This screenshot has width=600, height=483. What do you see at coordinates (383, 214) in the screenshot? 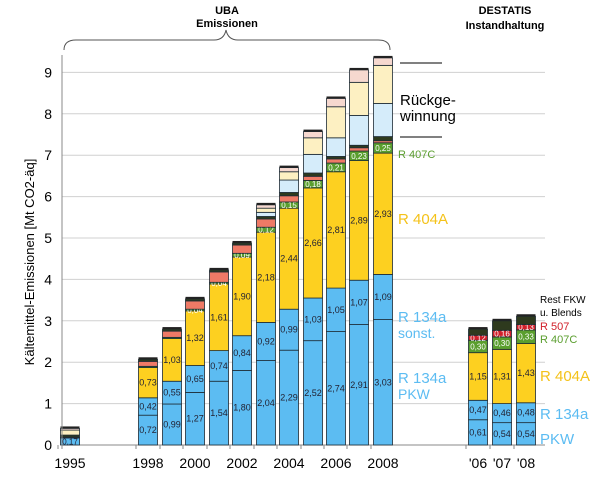
I see `data-label: 2,93` at bounding box center [383, 214].